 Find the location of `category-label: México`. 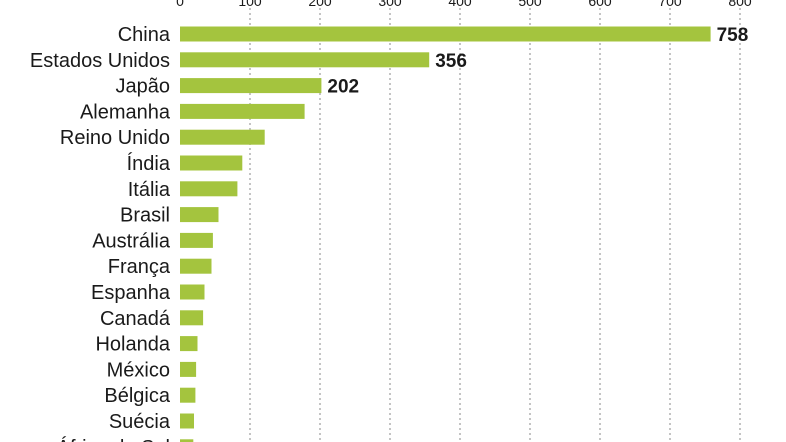

category-label: México is located at coordinates (138, 370).